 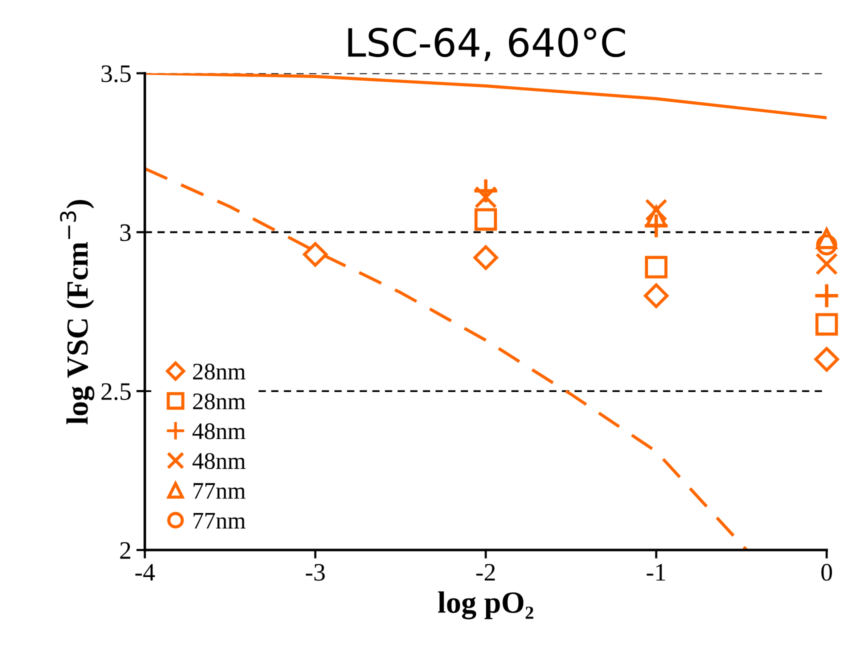 I want to click on y-tick-label: 3, so click(x=125, y=233).